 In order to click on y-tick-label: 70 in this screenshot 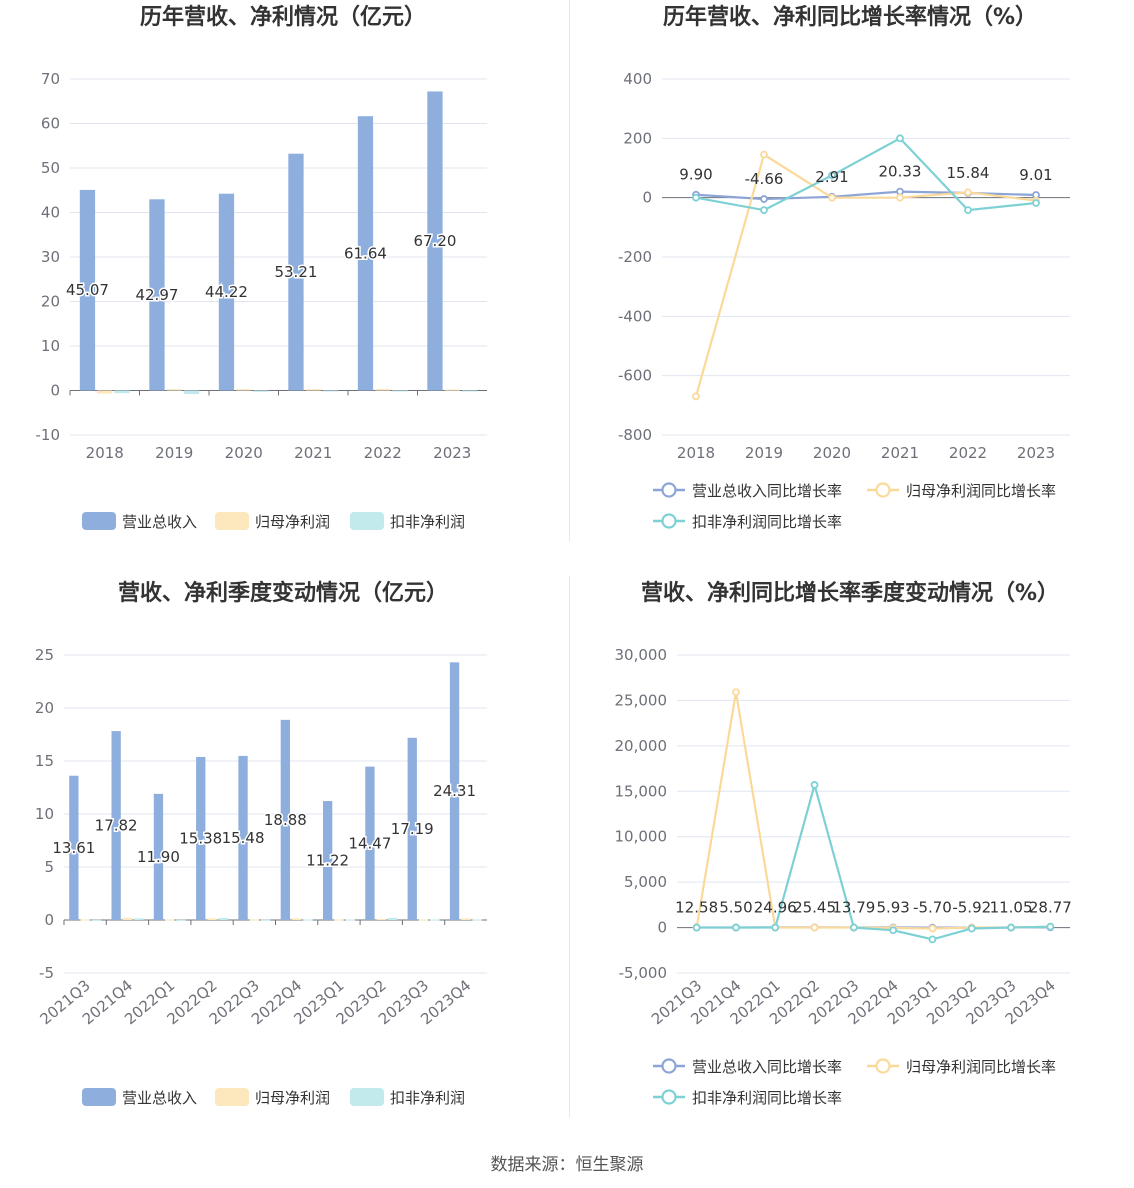, I will do `click(50, 79)`.